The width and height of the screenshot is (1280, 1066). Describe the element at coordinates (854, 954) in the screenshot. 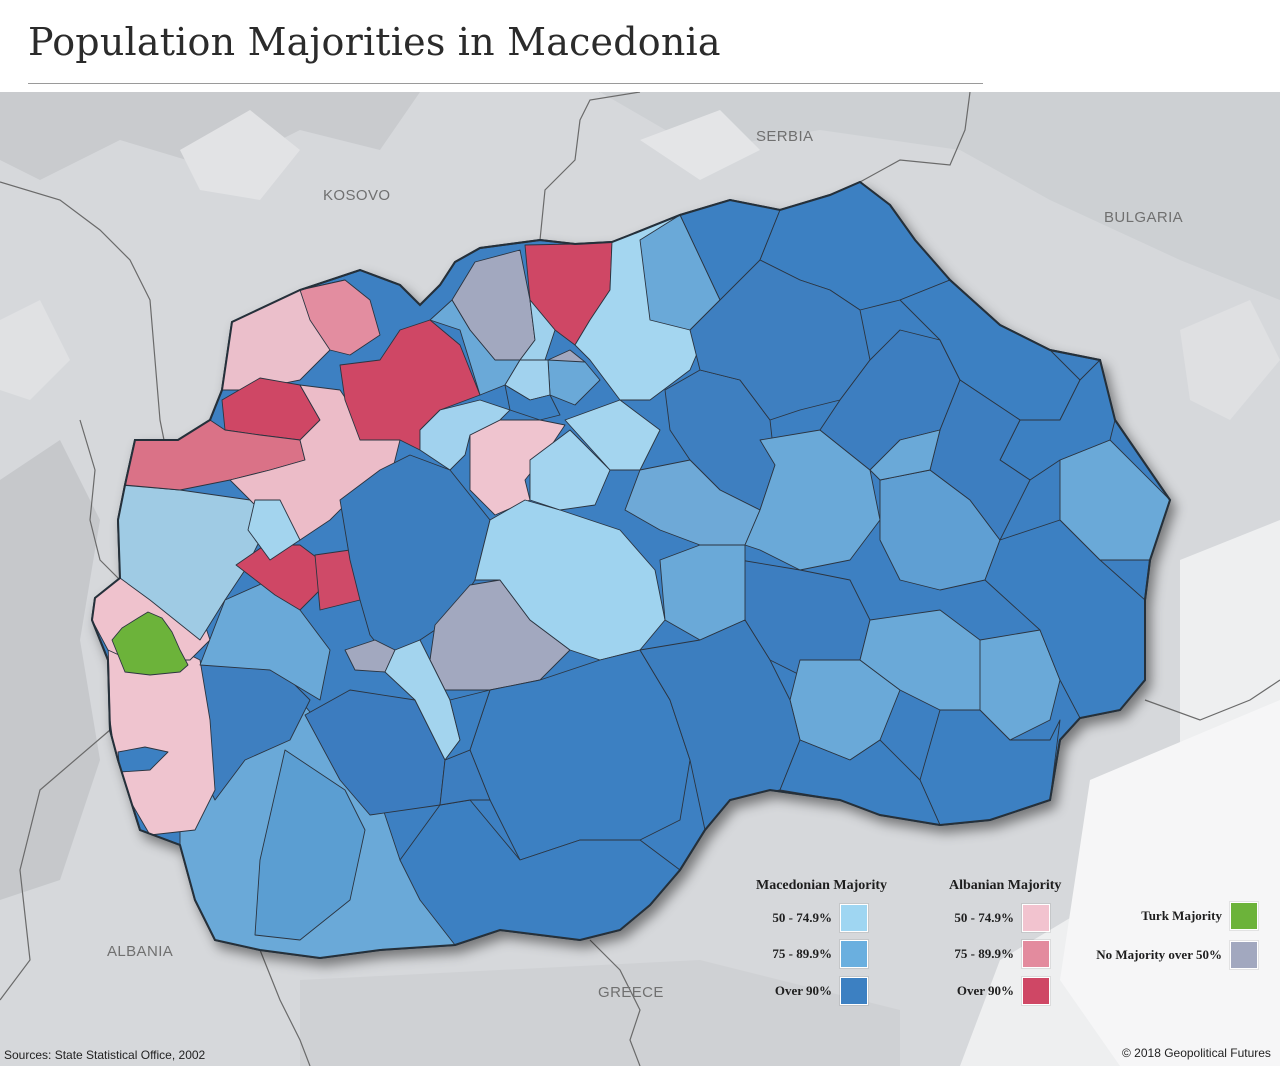

I see `legend-swatch-macedonian-mid` at that location.